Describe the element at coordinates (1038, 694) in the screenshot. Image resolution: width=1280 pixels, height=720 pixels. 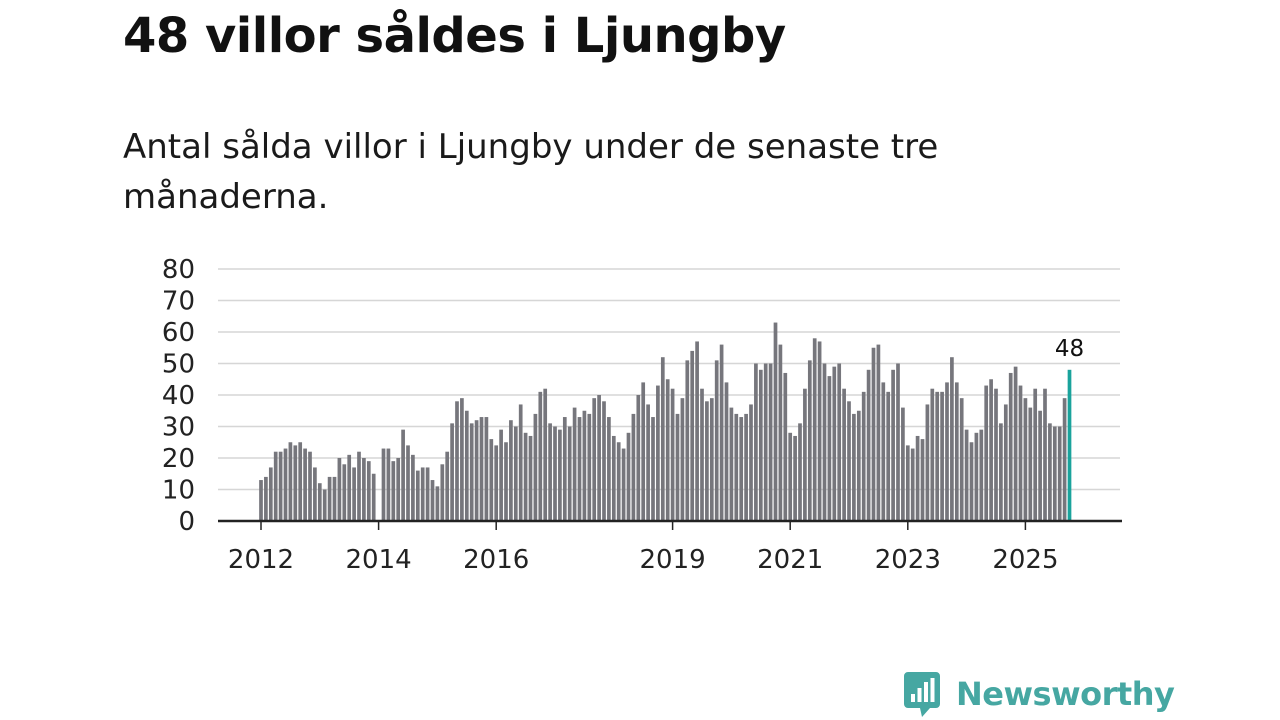
I see `newsworthy-logo: Newsworthy` at that location.